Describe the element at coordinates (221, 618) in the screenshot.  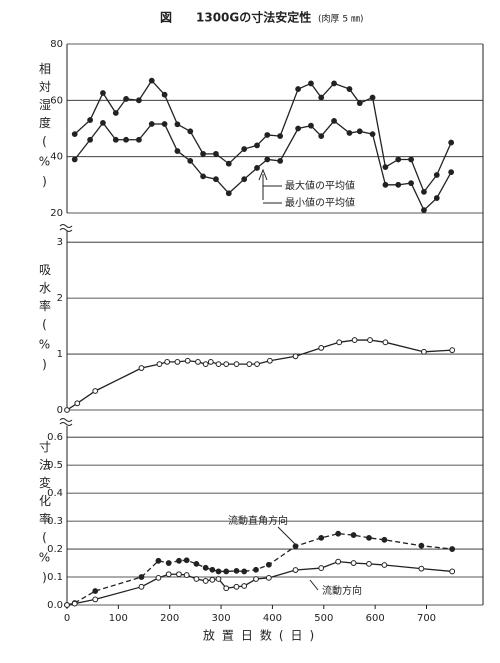
I see `x-tick-label: 300` at that location.